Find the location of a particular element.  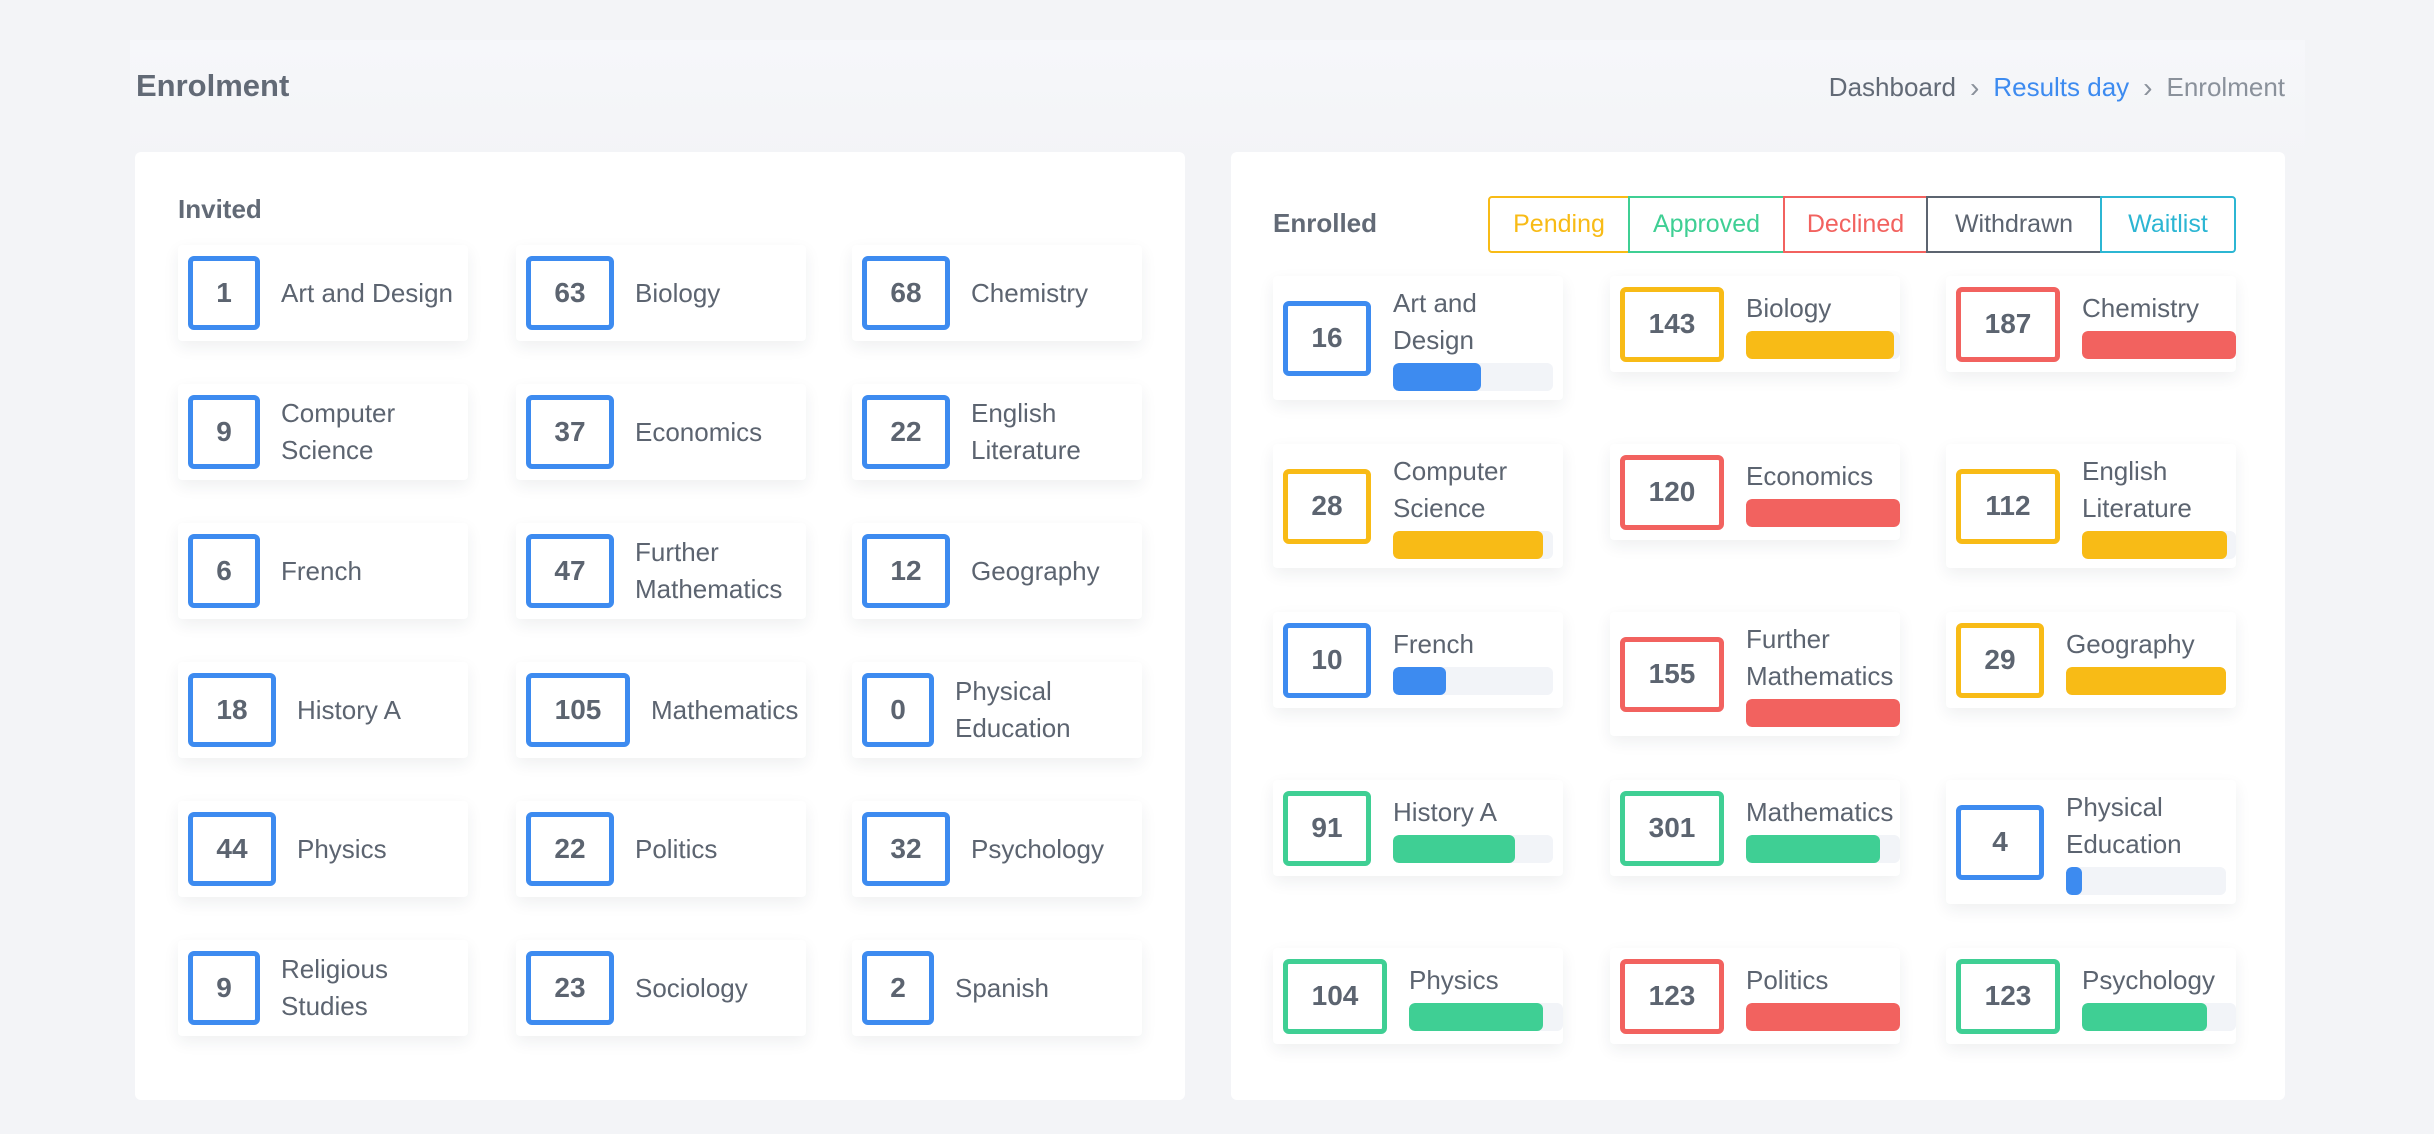

subject-name-line: History A is located at coordinates (349, 709).